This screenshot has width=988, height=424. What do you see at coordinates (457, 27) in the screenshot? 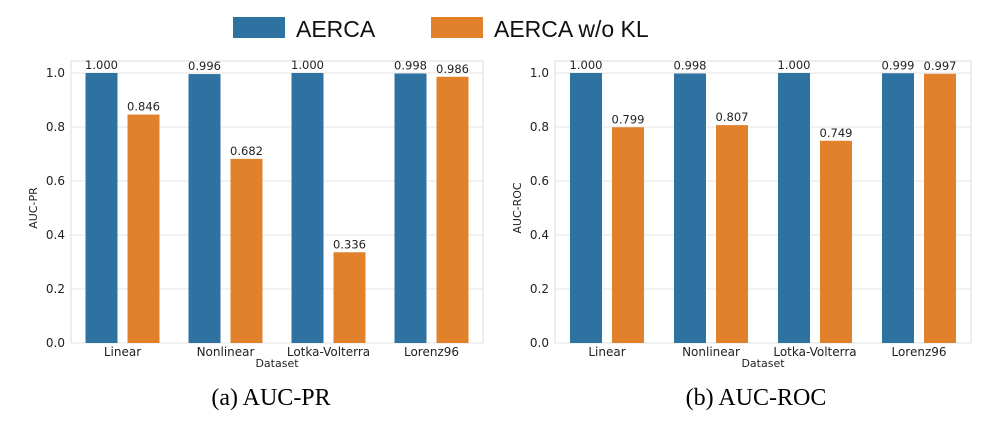
I see `legend-swatch-aerca-wo-kl` at bounding box center [457, 27].